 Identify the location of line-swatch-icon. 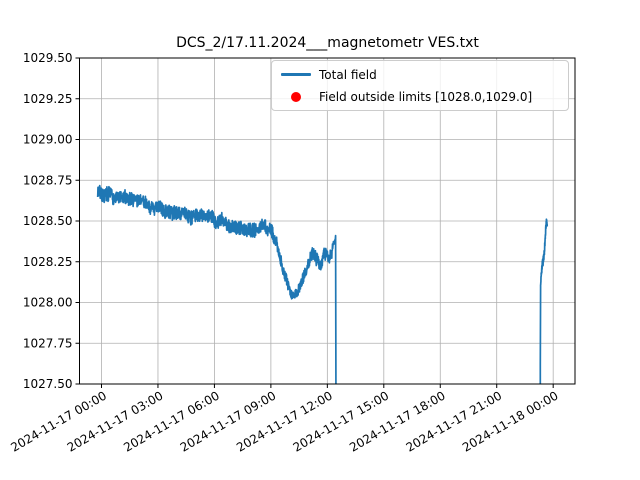
(296, 74).